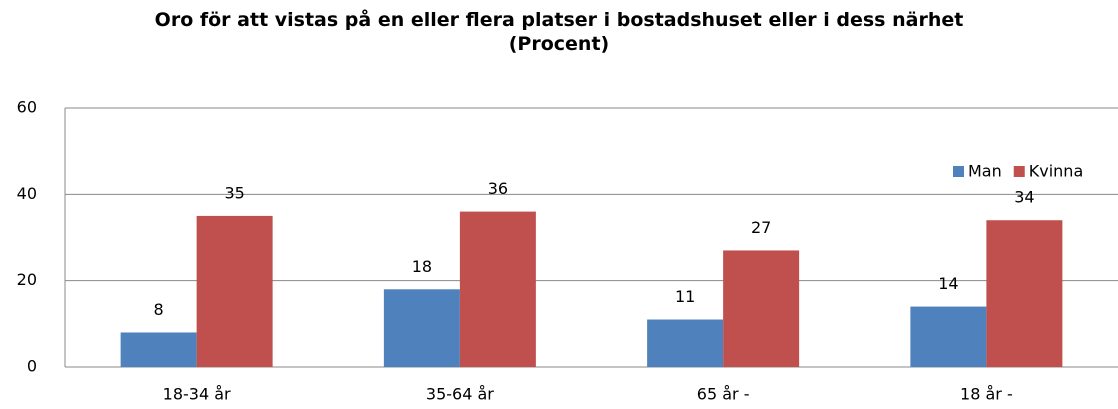 The width and height of the screenshot is (1118, 409). Describe the element at coordinates (1024, 197) in the screenshot. I see `data-label: 34` at that location.